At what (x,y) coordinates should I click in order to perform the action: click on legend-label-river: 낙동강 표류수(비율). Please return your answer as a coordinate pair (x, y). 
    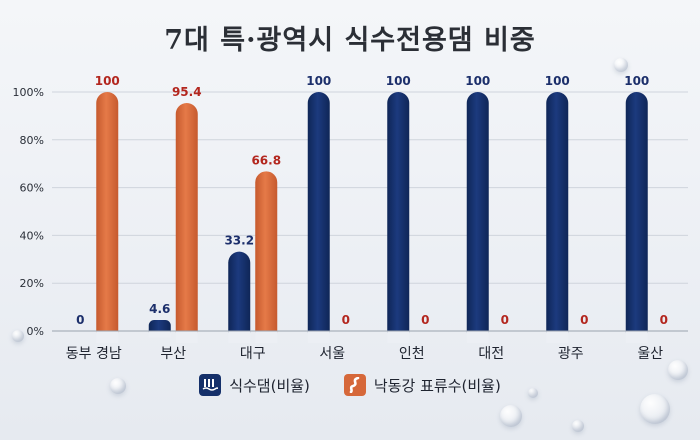
    Looking at the image, I should click on (437, 385).